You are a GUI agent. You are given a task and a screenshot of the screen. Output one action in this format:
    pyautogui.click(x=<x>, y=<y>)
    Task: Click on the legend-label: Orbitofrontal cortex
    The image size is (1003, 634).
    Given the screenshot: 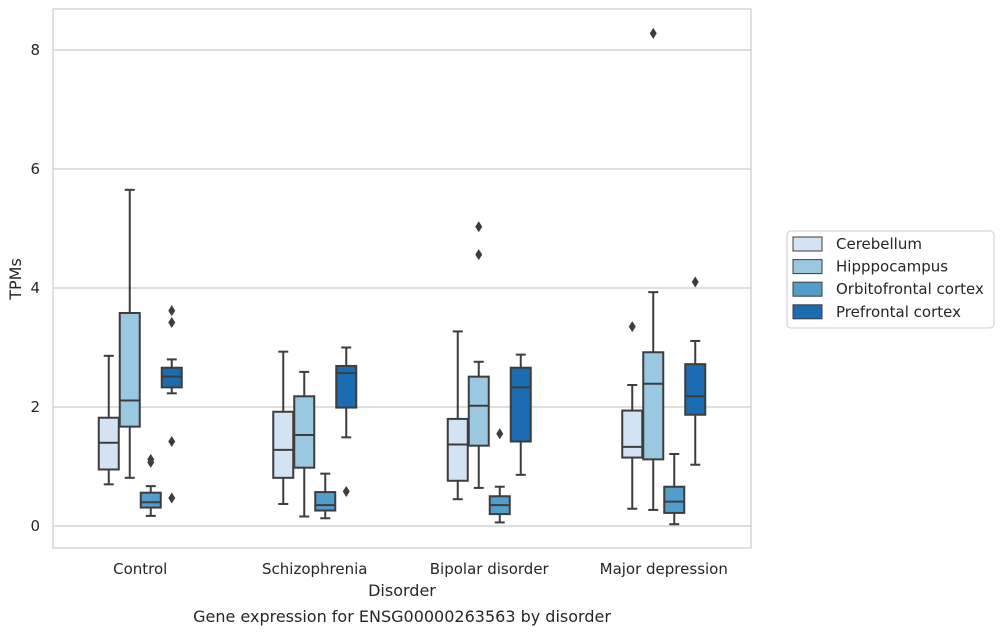 What is the action you would take?
    pyautogui.click(x=910, y=289)
    